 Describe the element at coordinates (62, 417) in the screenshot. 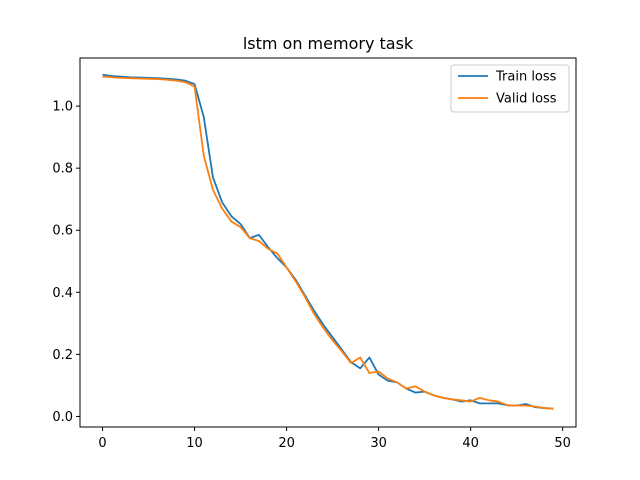

I see `y-tick-label: 0.0` at that location.